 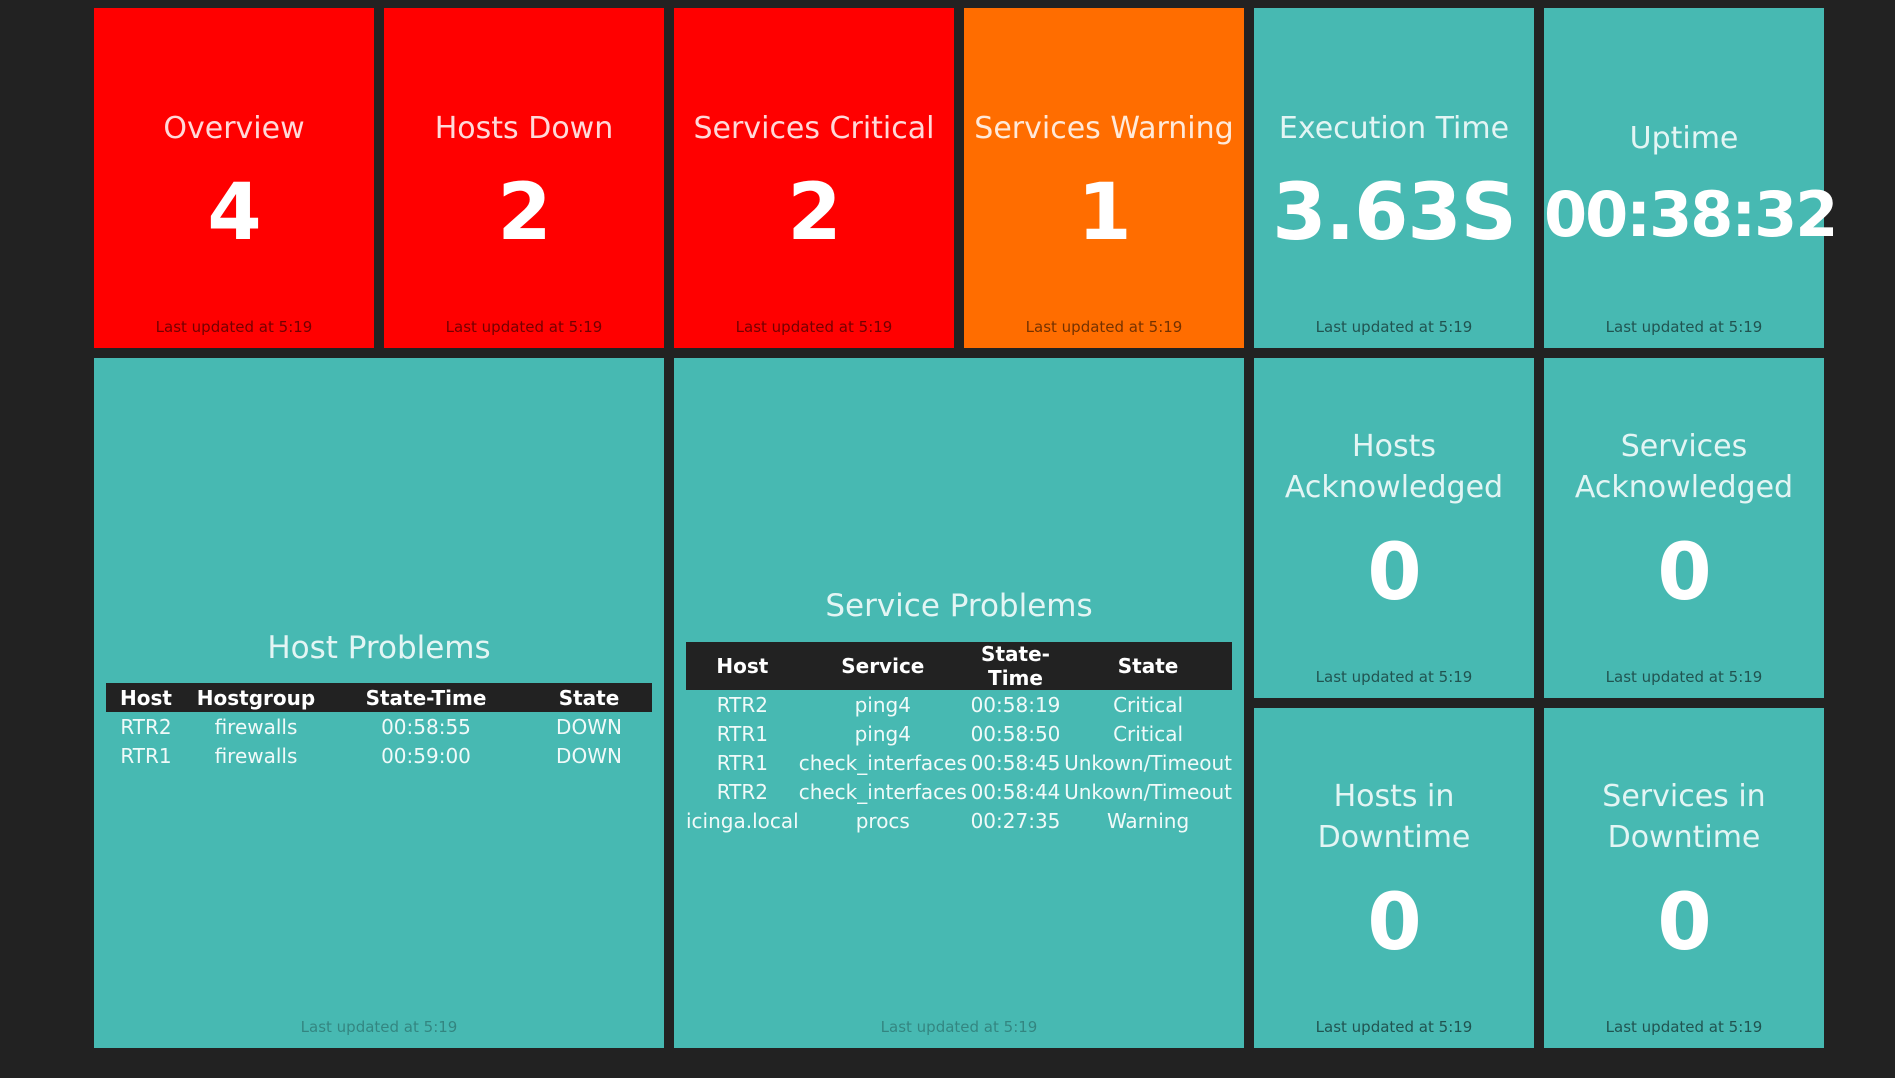 I want to click on hosts-downtime-title-line2: Downtime, so click(x=1394, y=837).